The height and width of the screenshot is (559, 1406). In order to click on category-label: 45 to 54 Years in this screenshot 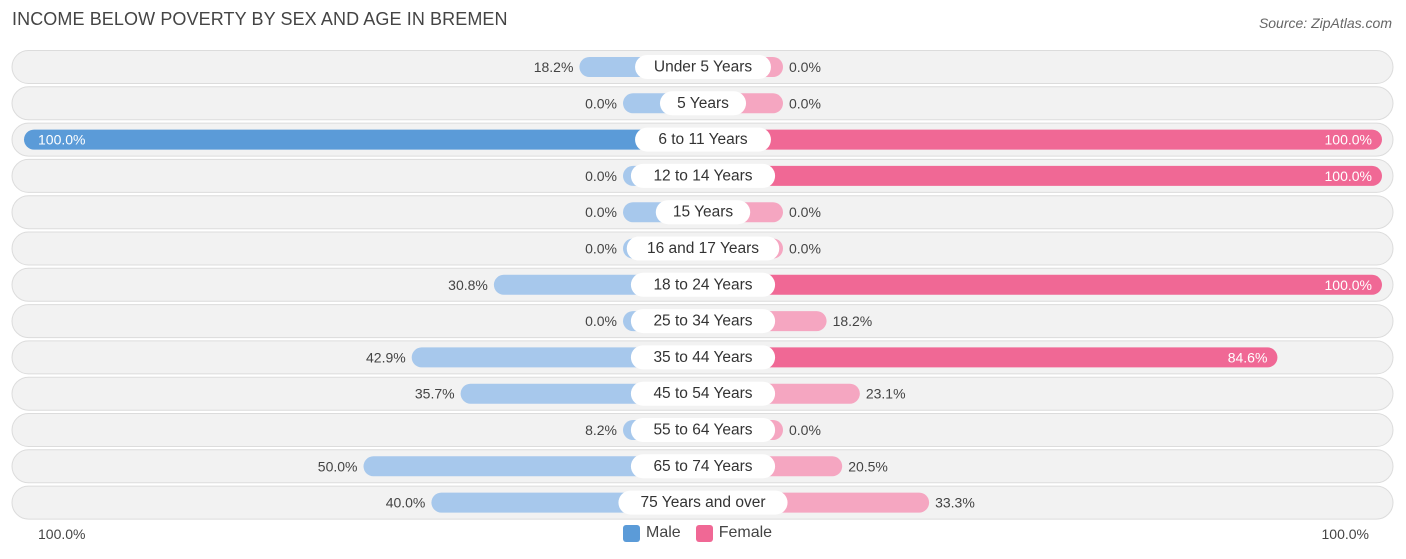, I will do `click(702, 393)`.